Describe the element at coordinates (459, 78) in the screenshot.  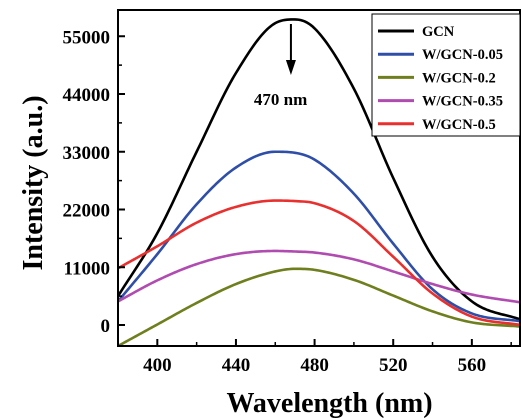
I see `legend-label: W/GCN-0.2` at that location.